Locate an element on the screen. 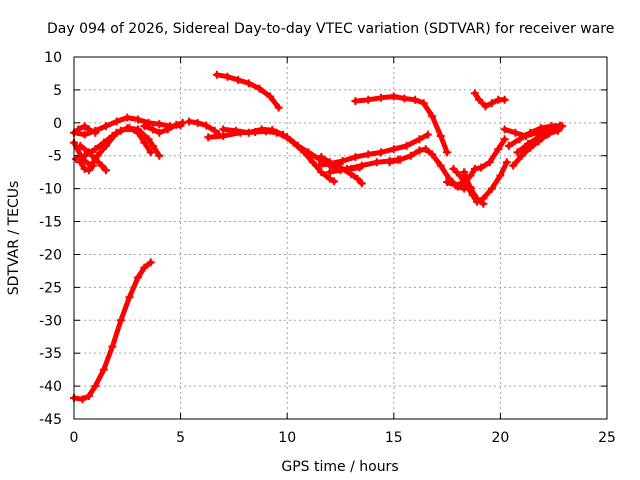 Image resolution: width=640 pixels, height=480 pixels. y-tick-label: -25 is located at coordinates (50, 288).